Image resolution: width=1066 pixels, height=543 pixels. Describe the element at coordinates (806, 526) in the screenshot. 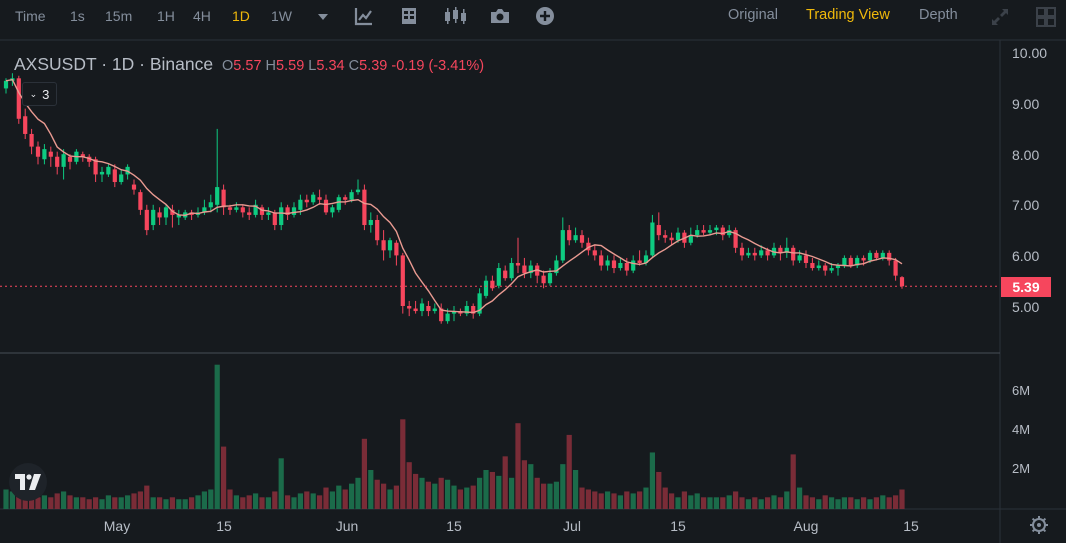

I see `time-tick: Aug` at that location.